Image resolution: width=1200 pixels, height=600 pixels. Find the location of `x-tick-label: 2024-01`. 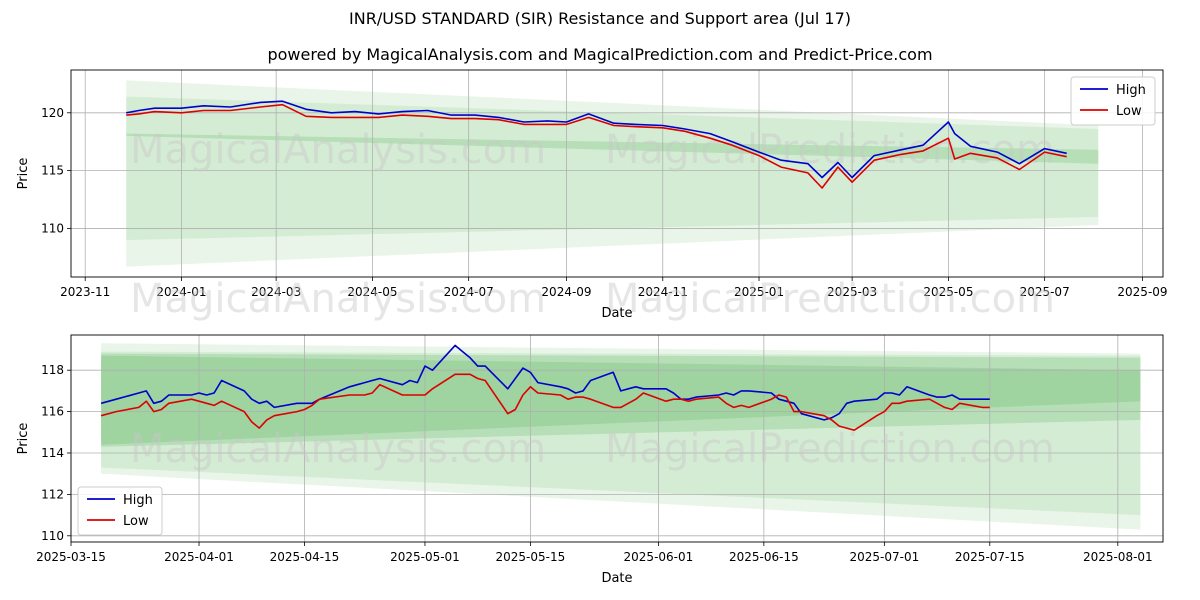

x-tick-label: 2024-01 is located at coordinates (181, 292).